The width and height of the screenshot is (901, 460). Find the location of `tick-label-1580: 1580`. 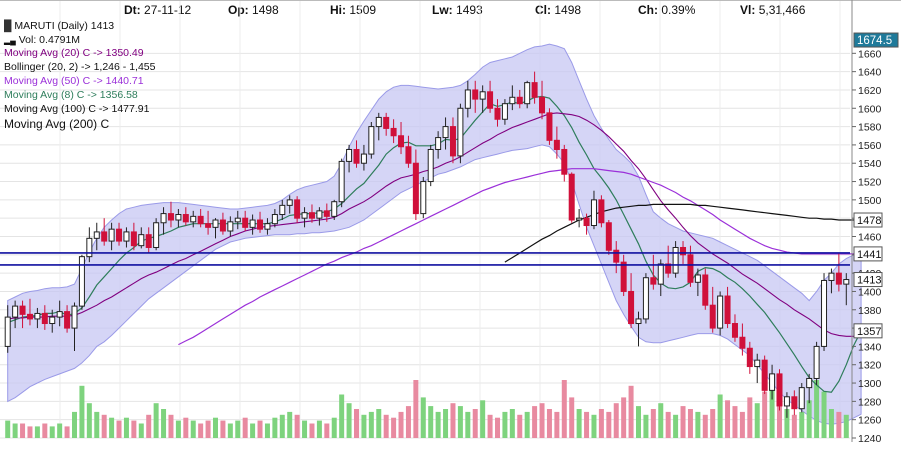

tick-label-1580: 1580 is located at coordinates (870, 128).